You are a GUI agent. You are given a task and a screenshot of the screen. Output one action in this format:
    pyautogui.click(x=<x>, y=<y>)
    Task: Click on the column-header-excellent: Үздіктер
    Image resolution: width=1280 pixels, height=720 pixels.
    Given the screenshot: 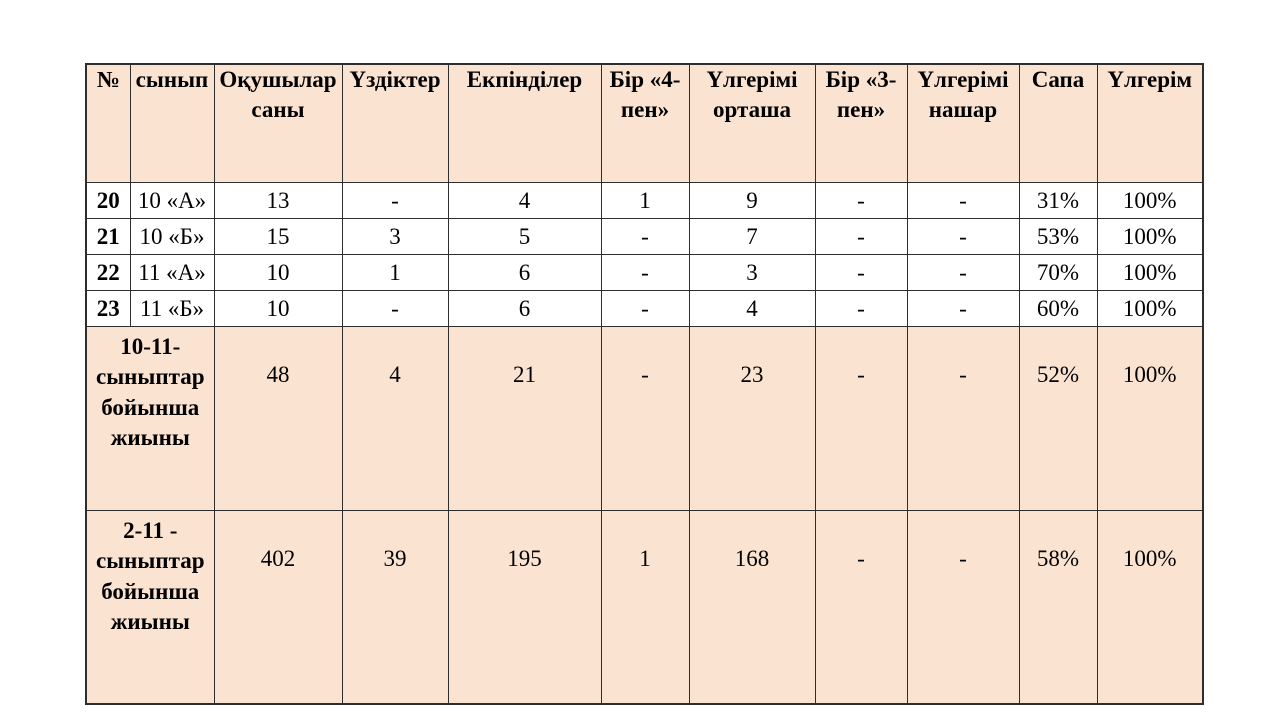 What is the action you would take?
    pyautogui.click(x=395, y=123)
    